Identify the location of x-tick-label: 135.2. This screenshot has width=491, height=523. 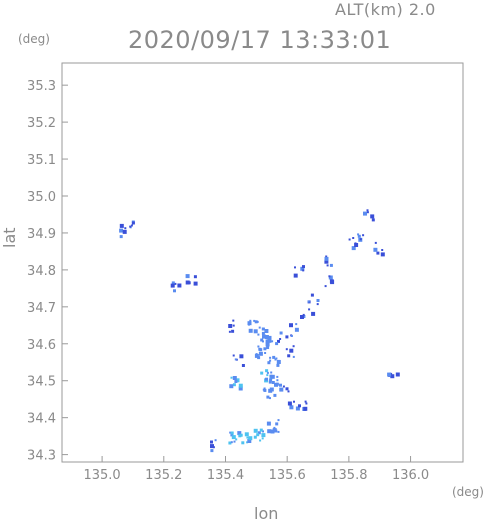
(163, 475).